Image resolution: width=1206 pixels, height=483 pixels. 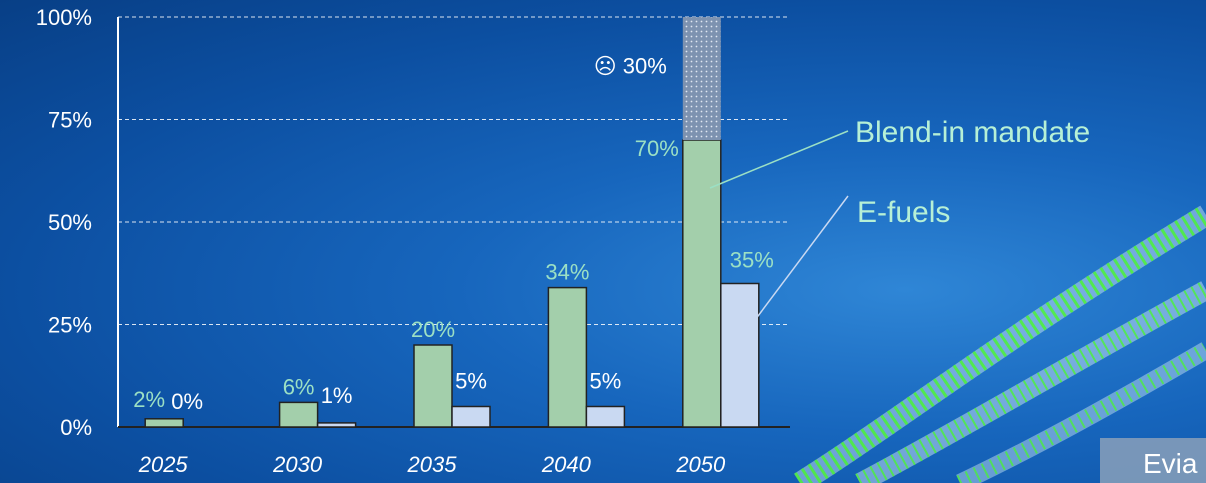 What do you see at coordinates (163, 464) in the screenshot?
I see `x-tick-label: 2025` at bounding box center [163, 464].